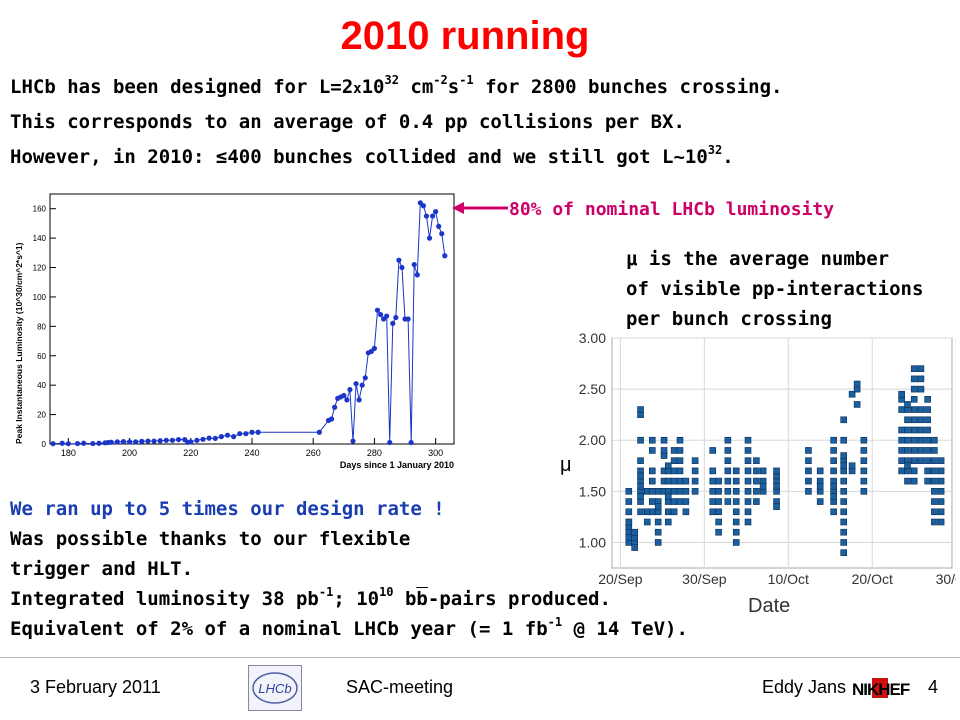 This screenshot has height=720, width=960. I want to click on conclusion-line-4-b: ; 10, so click(356, 599).